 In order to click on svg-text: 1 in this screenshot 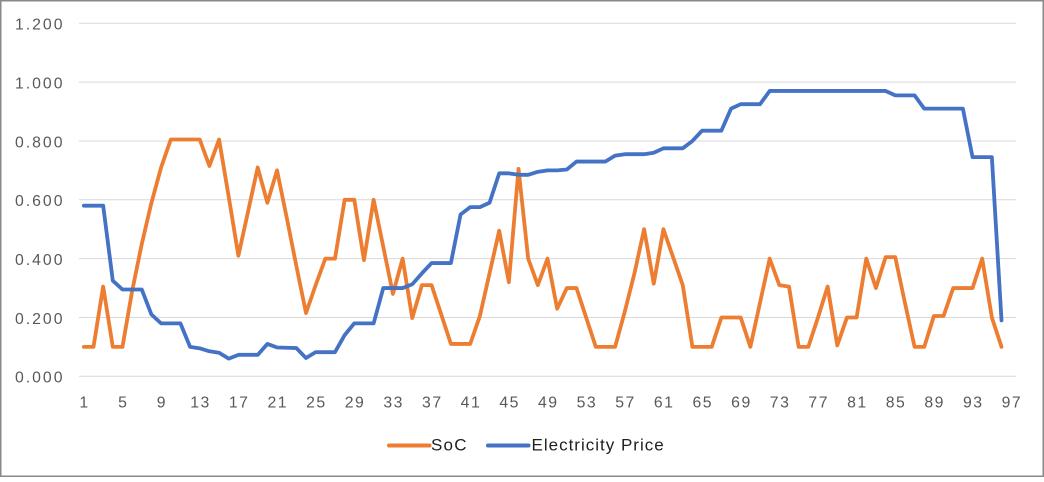, I will do `click(84, 402)`.